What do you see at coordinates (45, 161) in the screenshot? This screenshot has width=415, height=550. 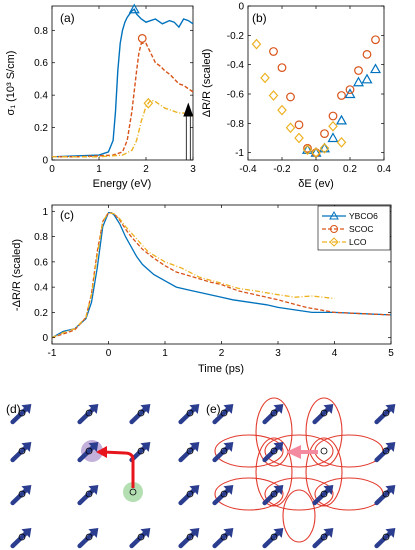 I see `panel-a-ytick-label: 0` at bounding box center [45, 161].